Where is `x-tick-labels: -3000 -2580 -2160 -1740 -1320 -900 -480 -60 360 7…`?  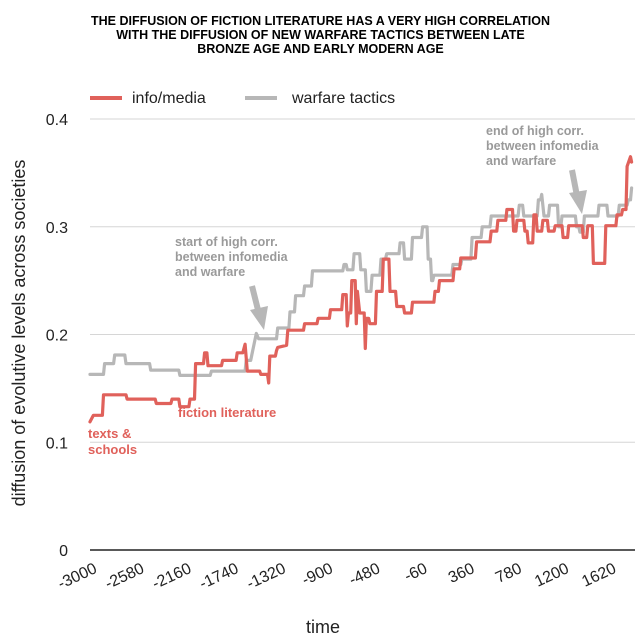 x-tick-labels: -3000 -2580 -2160 -1740 -1320 -900 -480 -60 360 7… is located at coordinates (337, 576).